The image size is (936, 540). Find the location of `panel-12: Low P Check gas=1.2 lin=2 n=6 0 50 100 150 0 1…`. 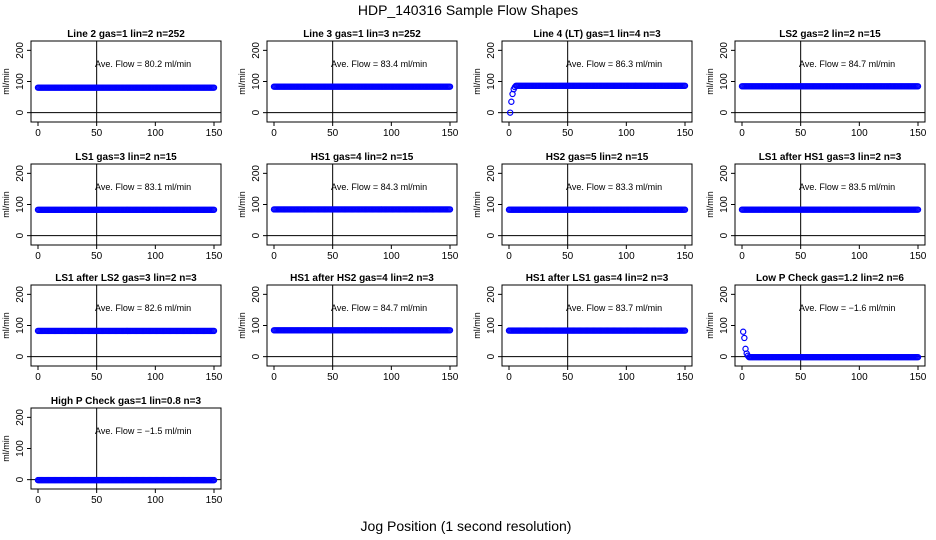

panel-12: Low P Check gas=1.2 lin=2 n=6 0 50 100 150 0 1… is located at coordinates (816, 328).